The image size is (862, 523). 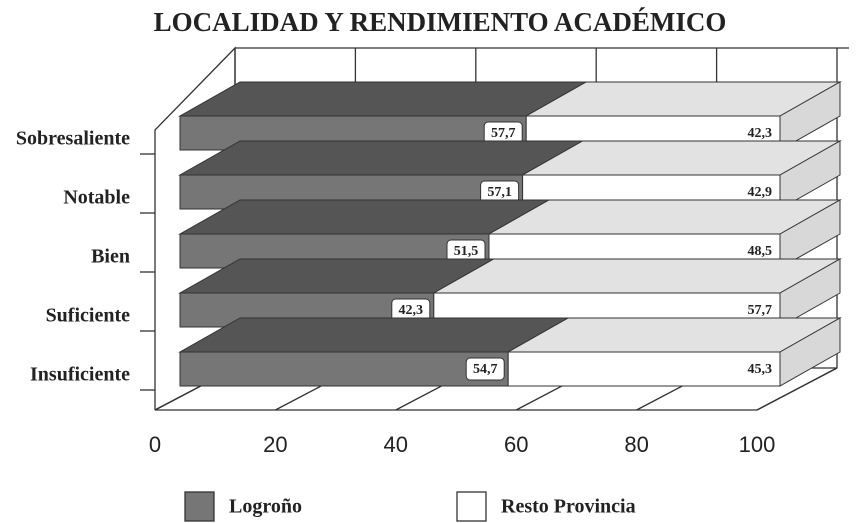 I want to click on data-label: 45,3, so click(x=760, y=369).